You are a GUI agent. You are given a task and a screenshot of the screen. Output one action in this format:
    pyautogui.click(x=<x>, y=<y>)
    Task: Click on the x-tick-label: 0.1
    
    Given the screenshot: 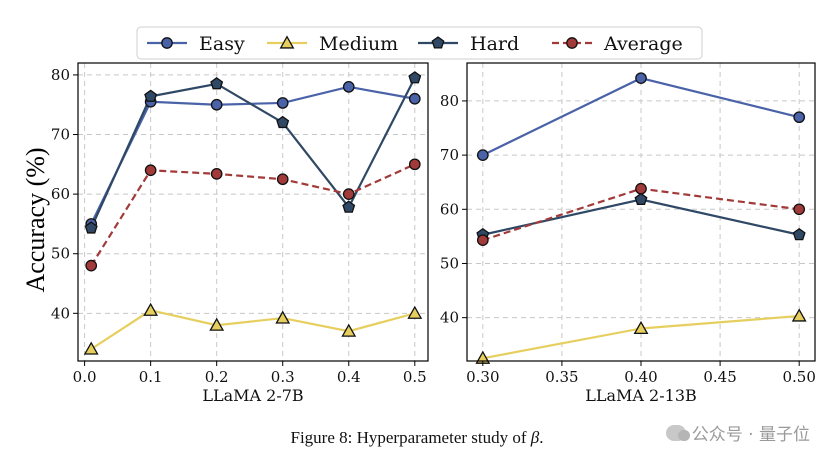 What is the action you would take?
    pyautogui.click(x=151, y=377)
    